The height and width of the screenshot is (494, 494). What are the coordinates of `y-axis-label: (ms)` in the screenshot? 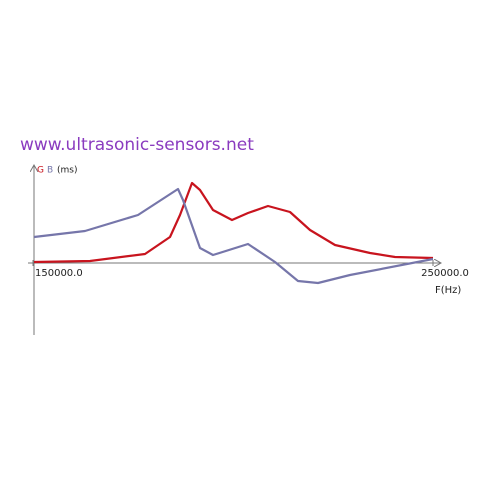 It's located at (67, 171).